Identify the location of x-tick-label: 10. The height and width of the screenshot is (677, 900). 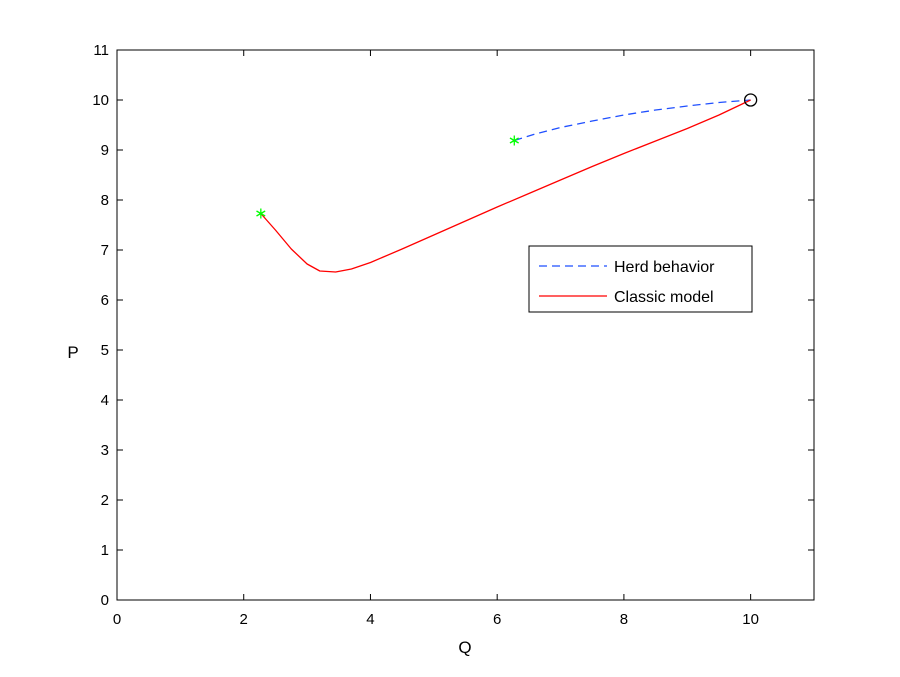
(750, 619).